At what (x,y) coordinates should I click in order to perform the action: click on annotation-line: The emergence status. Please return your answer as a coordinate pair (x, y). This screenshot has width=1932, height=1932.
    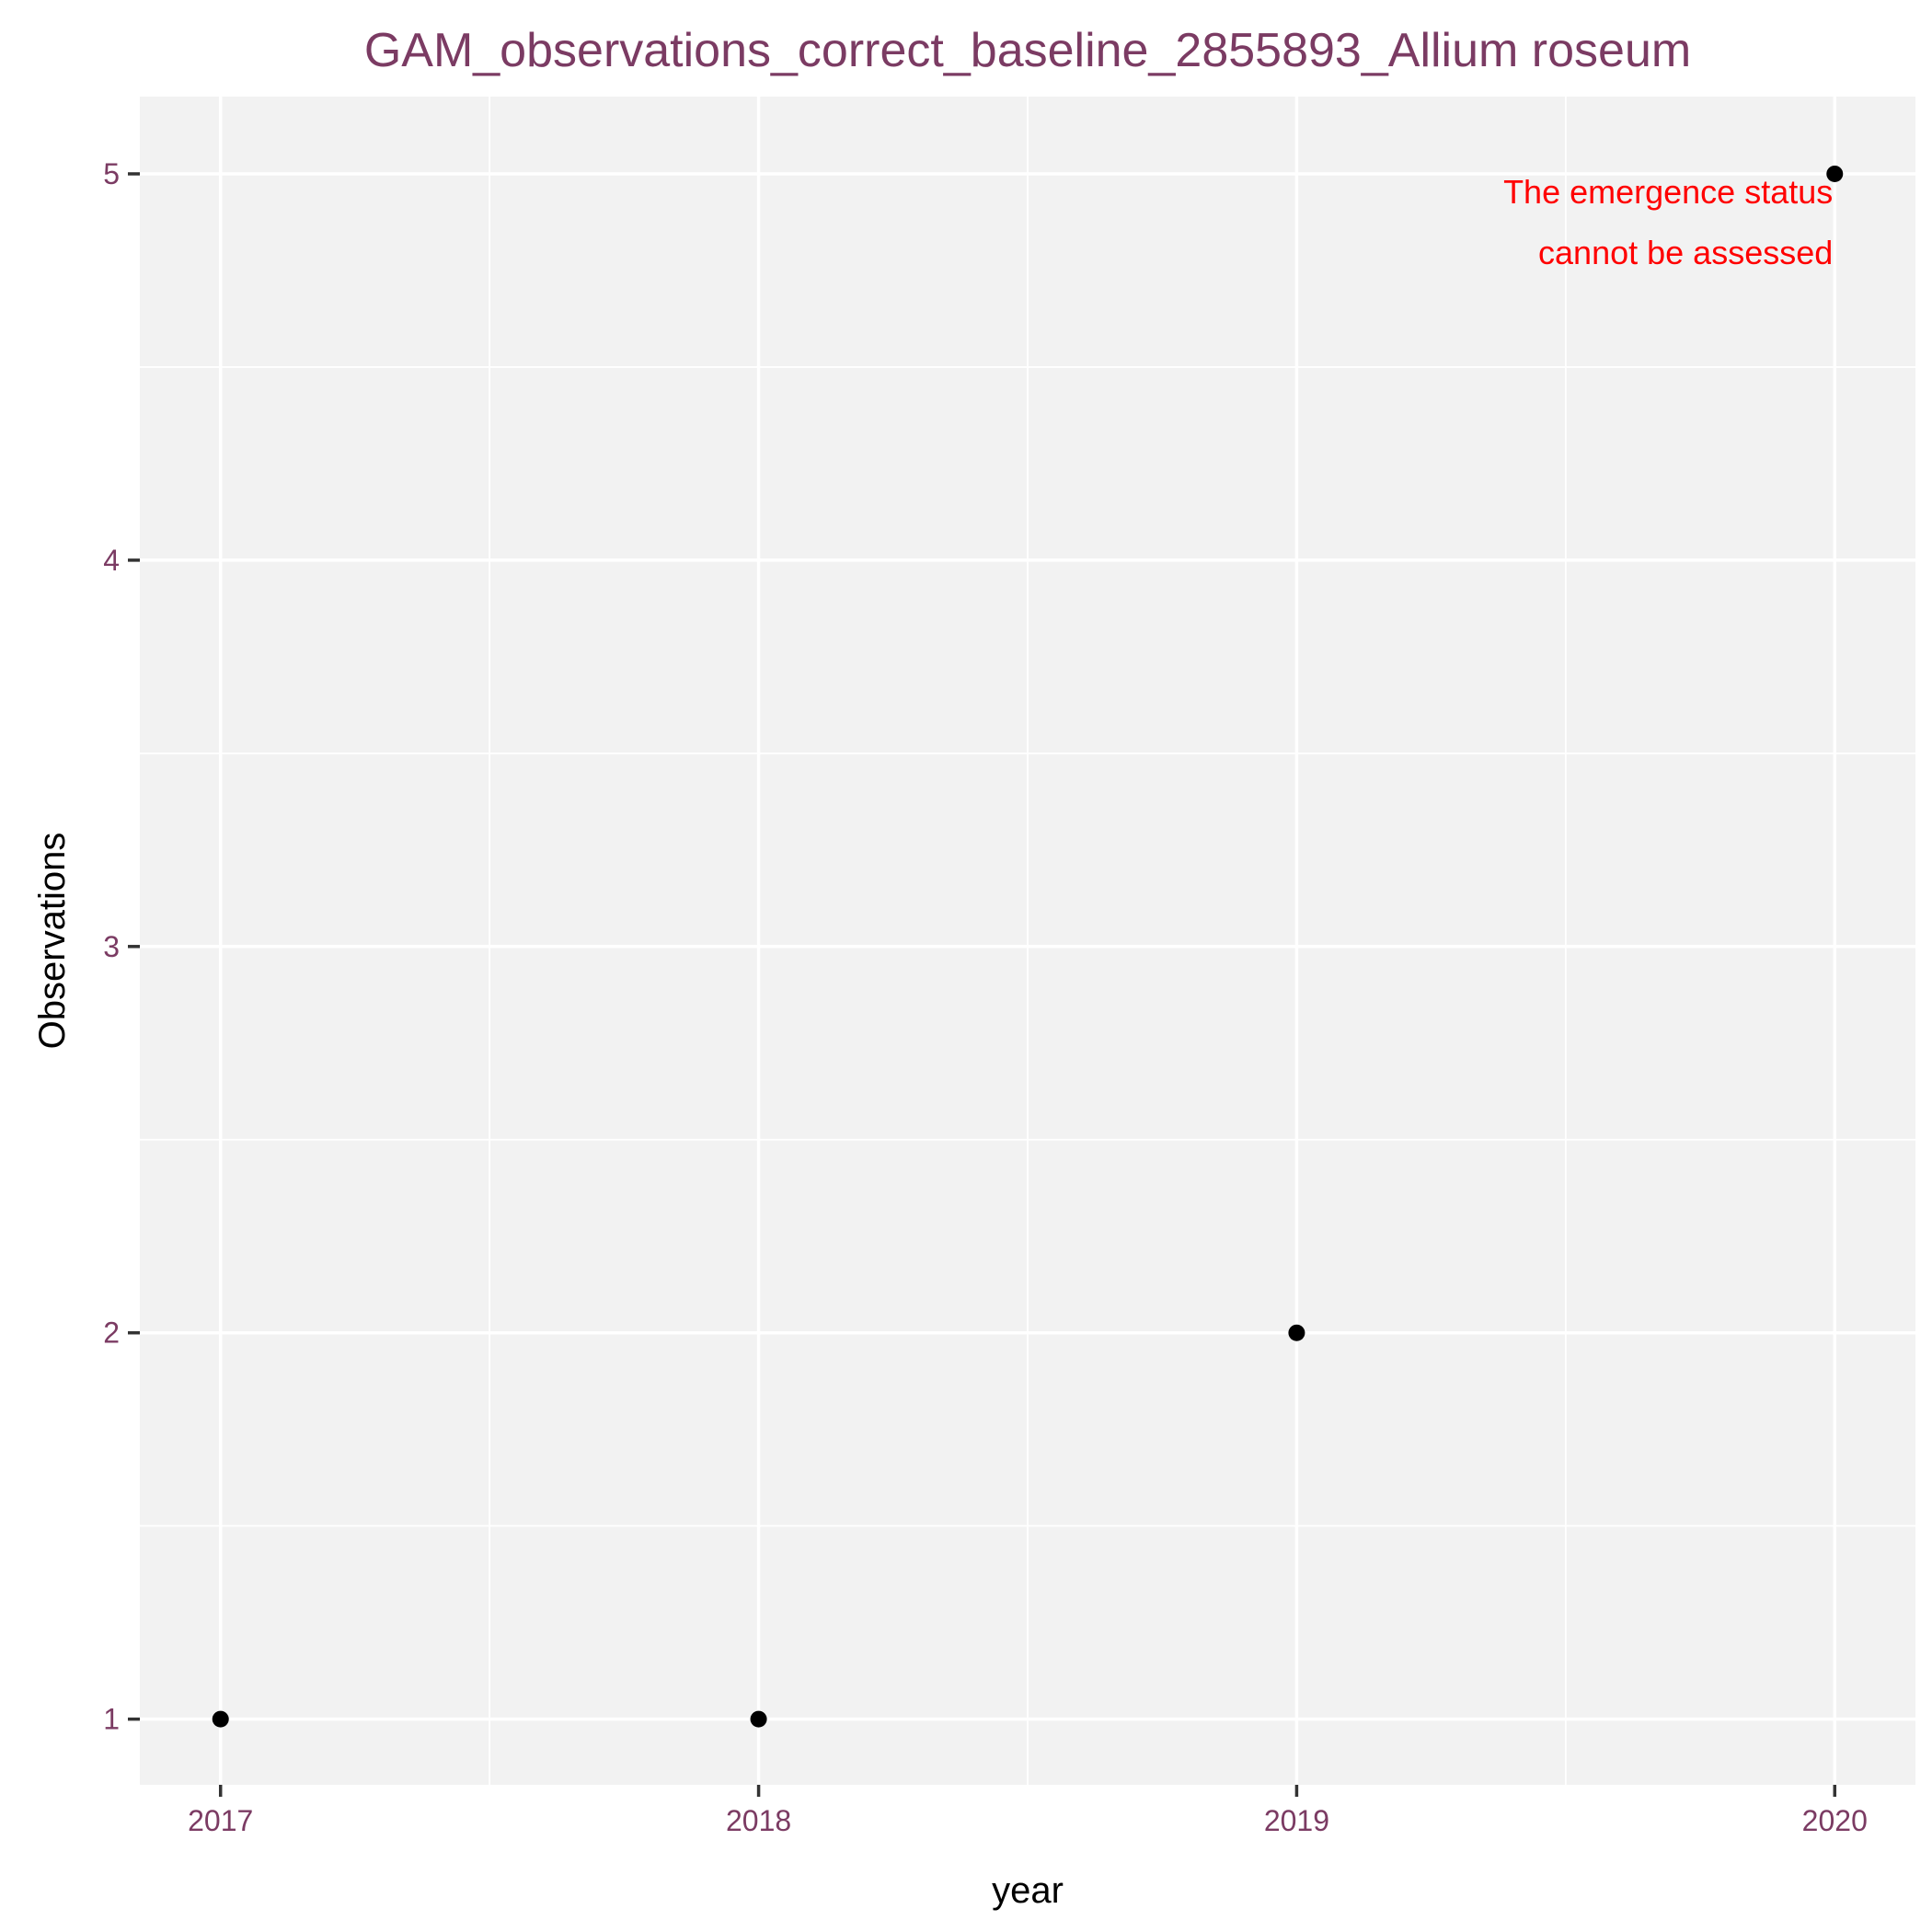
    Looking at the image, I should click on (1668, 192).